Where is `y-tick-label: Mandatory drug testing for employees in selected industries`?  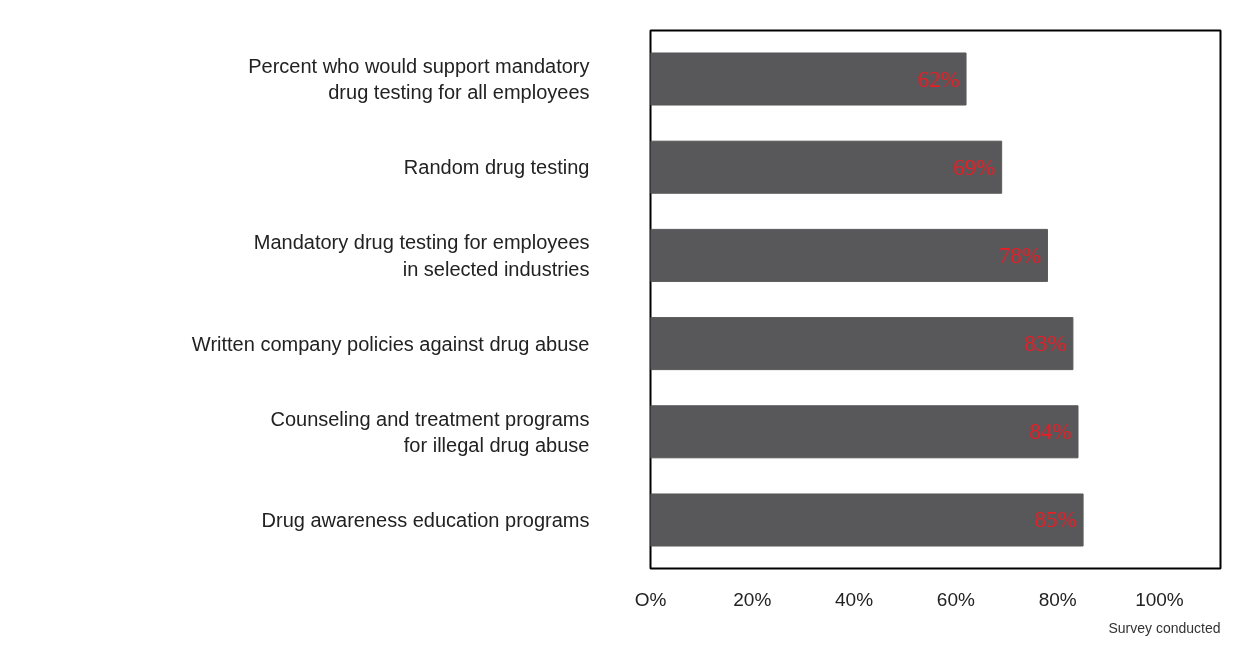 y-tick-label: Mandatory drug testing for employees in selected industries is located at coordinates (421, 255).